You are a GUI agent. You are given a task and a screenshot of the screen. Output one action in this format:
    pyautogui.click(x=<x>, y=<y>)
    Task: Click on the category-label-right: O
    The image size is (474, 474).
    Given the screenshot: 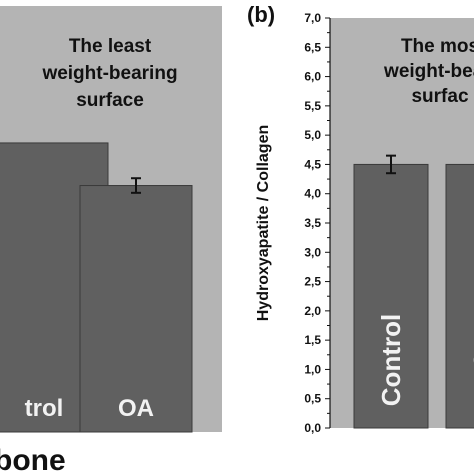 What is the action you would take?
    pyautogui.click(x=471, y=360)
    